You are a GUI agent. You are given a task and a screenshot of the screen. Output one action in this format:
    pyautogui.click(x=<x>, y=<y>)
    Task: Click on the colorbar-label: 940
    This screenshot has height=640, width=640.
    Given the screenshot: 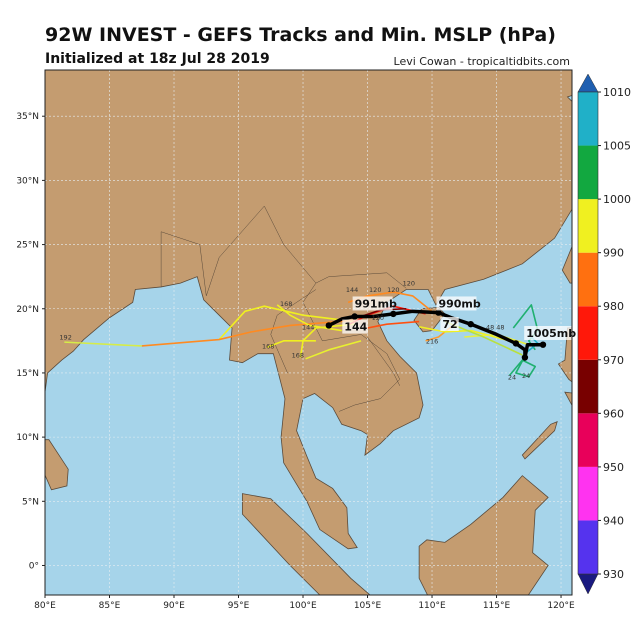 What is the action you would take?
    pyautogui.click(x=613, y=520)
    